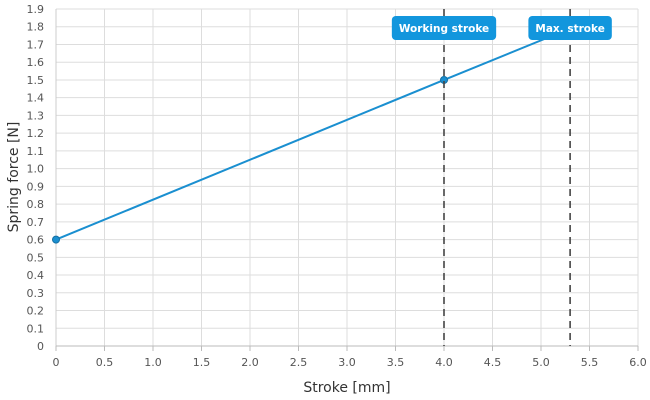 Image resolution: width=650 pixels, height=400 pixels. I want to click on x-axis-title: Stroke [mm], so click(346, 388).